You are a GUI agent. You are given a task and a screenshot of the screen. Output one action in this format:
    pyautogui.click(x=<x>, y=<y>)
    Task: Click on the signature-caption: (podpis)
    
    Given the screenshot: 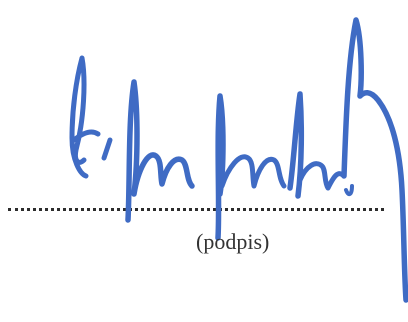 What is the action you would take?
    pyautogui.click(x=233, y=241)
    